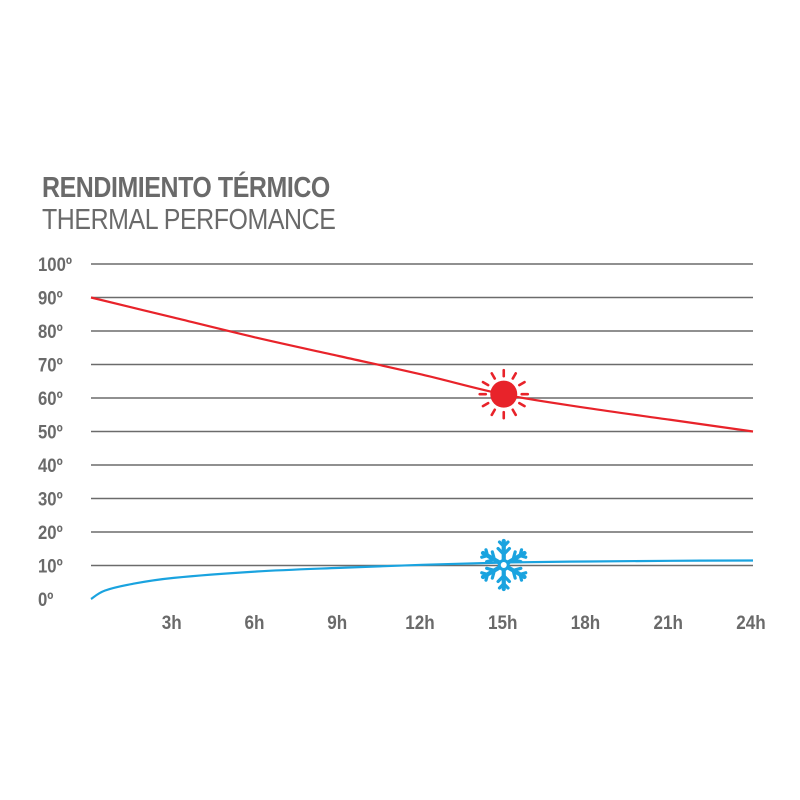 Image resolution: width=800 pixels, height=800 pixels. Describe the element at coordinates (337, 622) in the screenshot. I see `x-tick-label: 9h` at that location.